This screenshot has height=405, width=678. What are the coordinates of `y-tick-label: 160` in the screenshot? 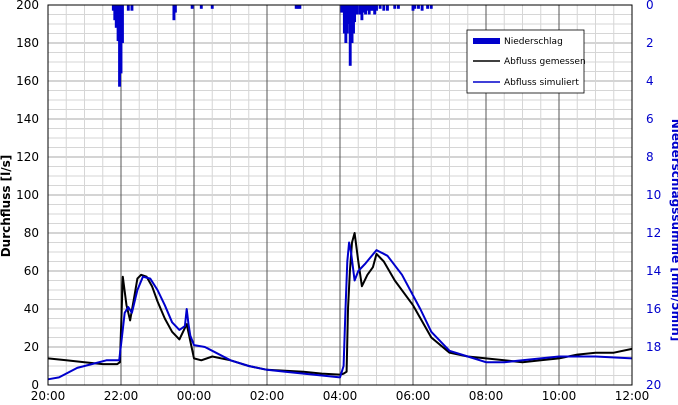 It's located at (27, 81).